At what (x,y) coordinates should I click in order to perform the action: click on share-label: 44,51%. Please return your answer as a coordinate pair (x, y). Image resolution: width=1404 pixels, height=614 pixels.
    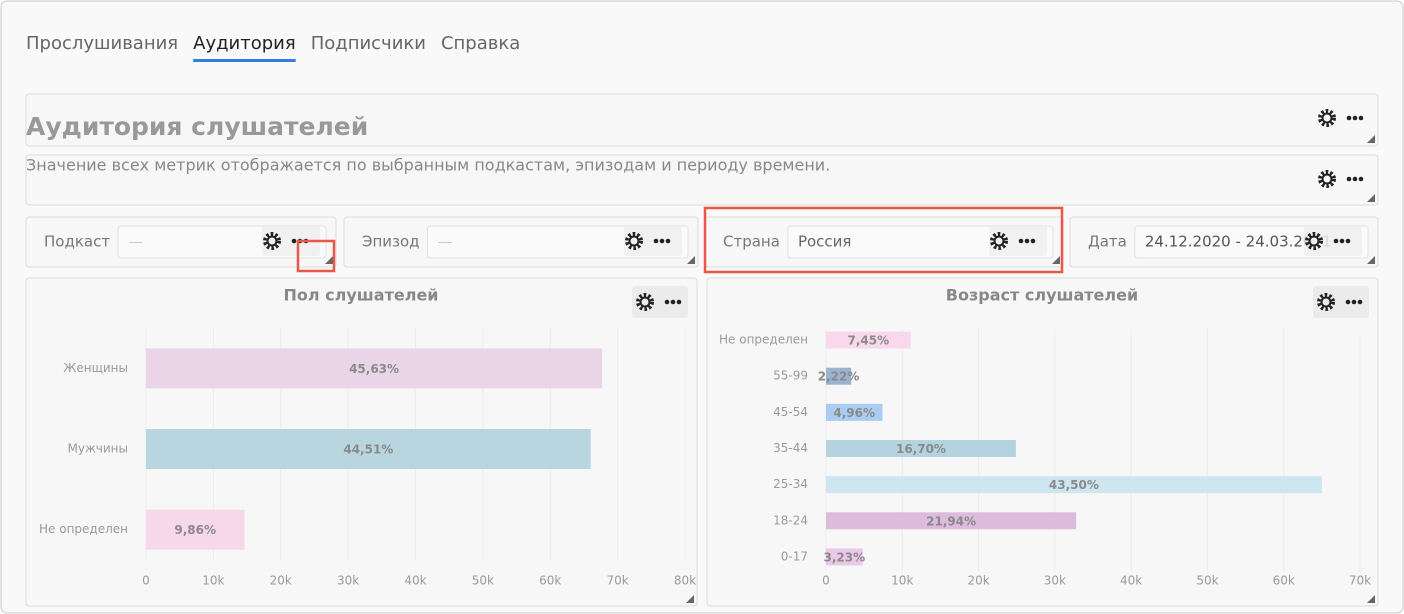
    Looking at the image, I should click on (368, 450).